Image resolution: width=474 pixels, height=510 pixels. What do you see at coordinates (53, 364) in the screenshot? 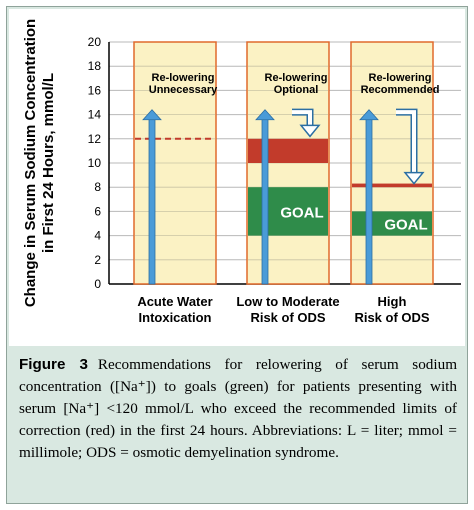
I see `figure-number: Figure 3` at bounding box center [53, 364].